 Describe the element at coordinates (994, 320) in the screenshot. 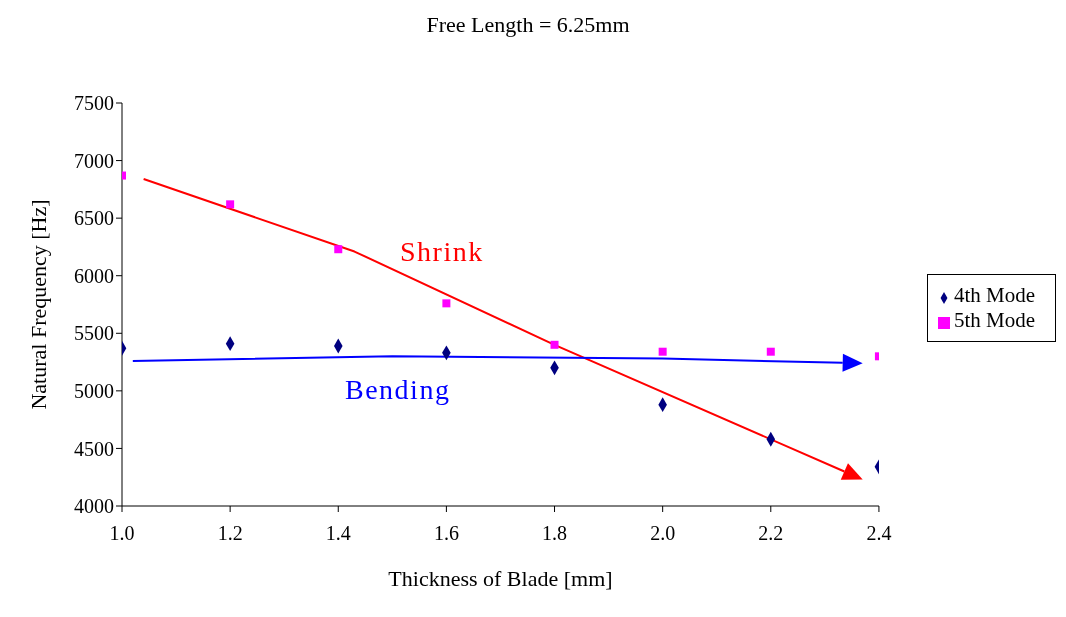

I see `legend-label: 5th Mode` at that location.